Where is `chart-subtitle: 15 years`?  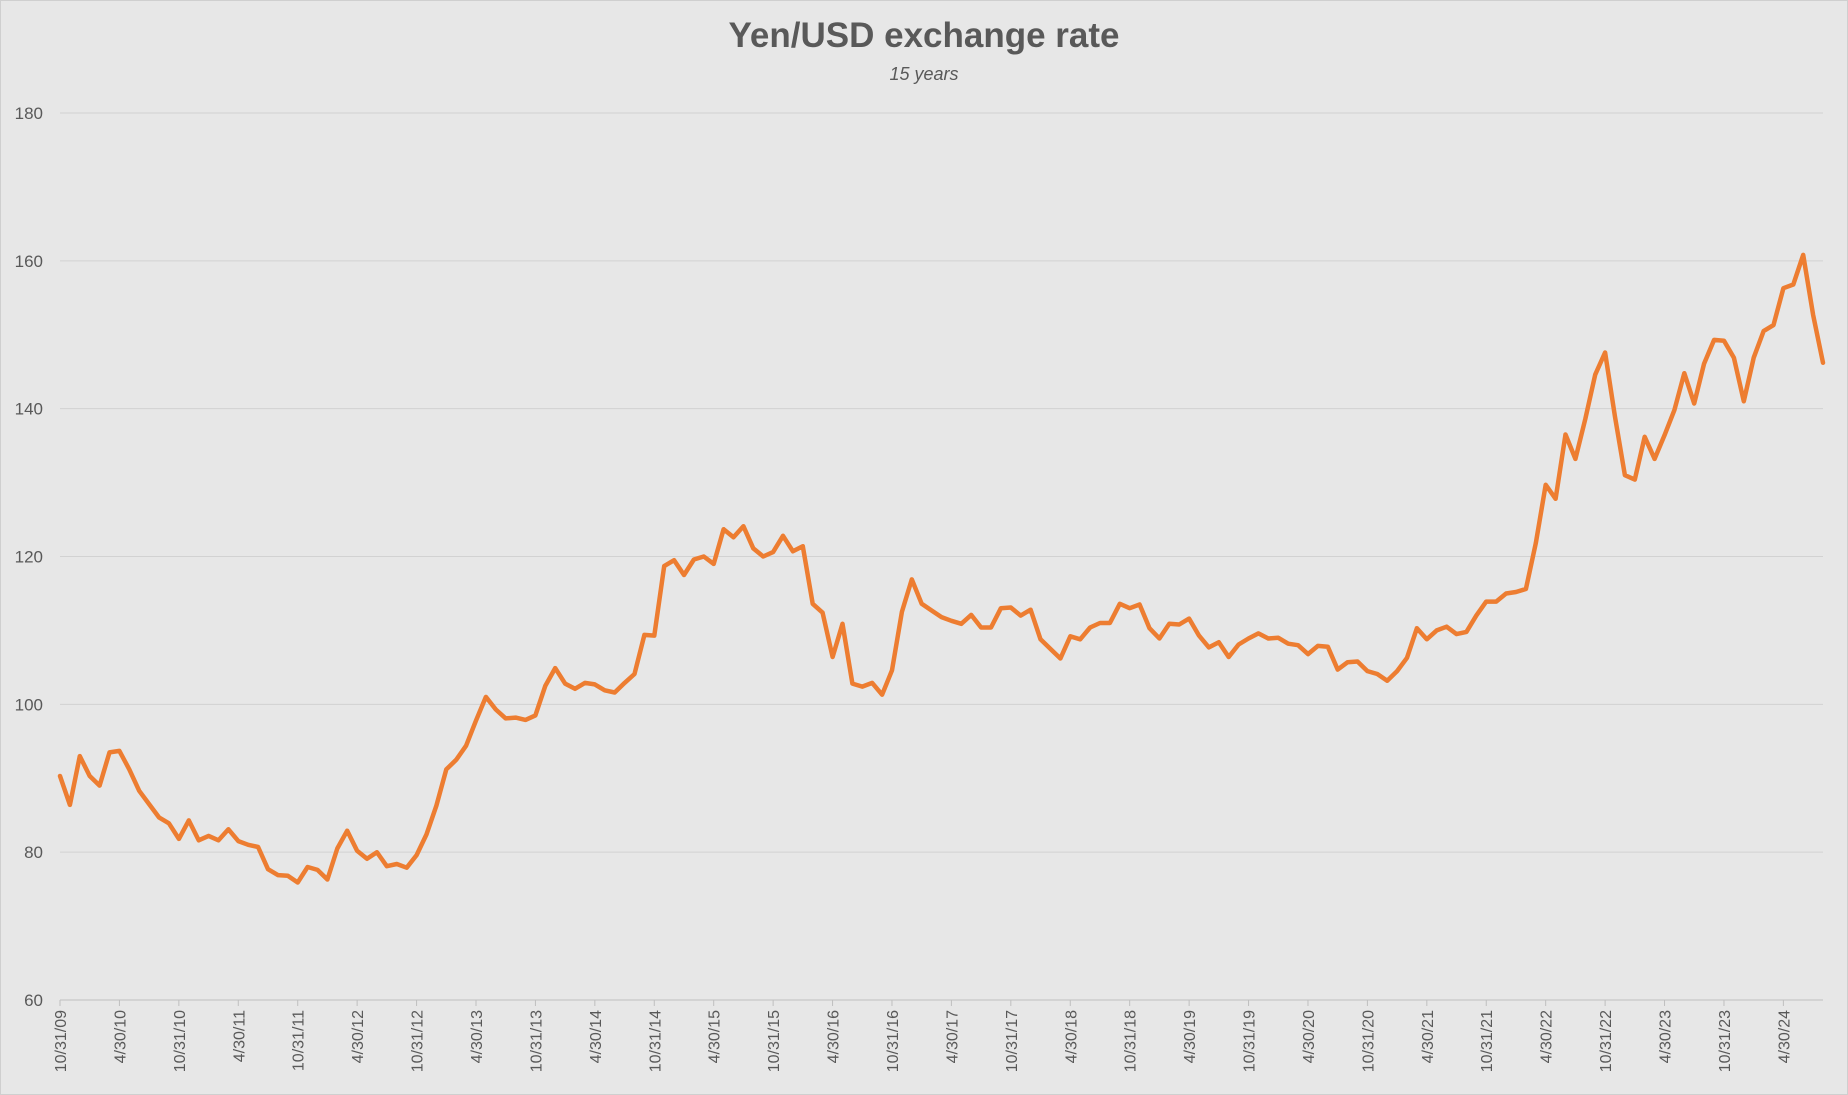 chart-subtitle: 15 years is located at coordinates (924, 74).